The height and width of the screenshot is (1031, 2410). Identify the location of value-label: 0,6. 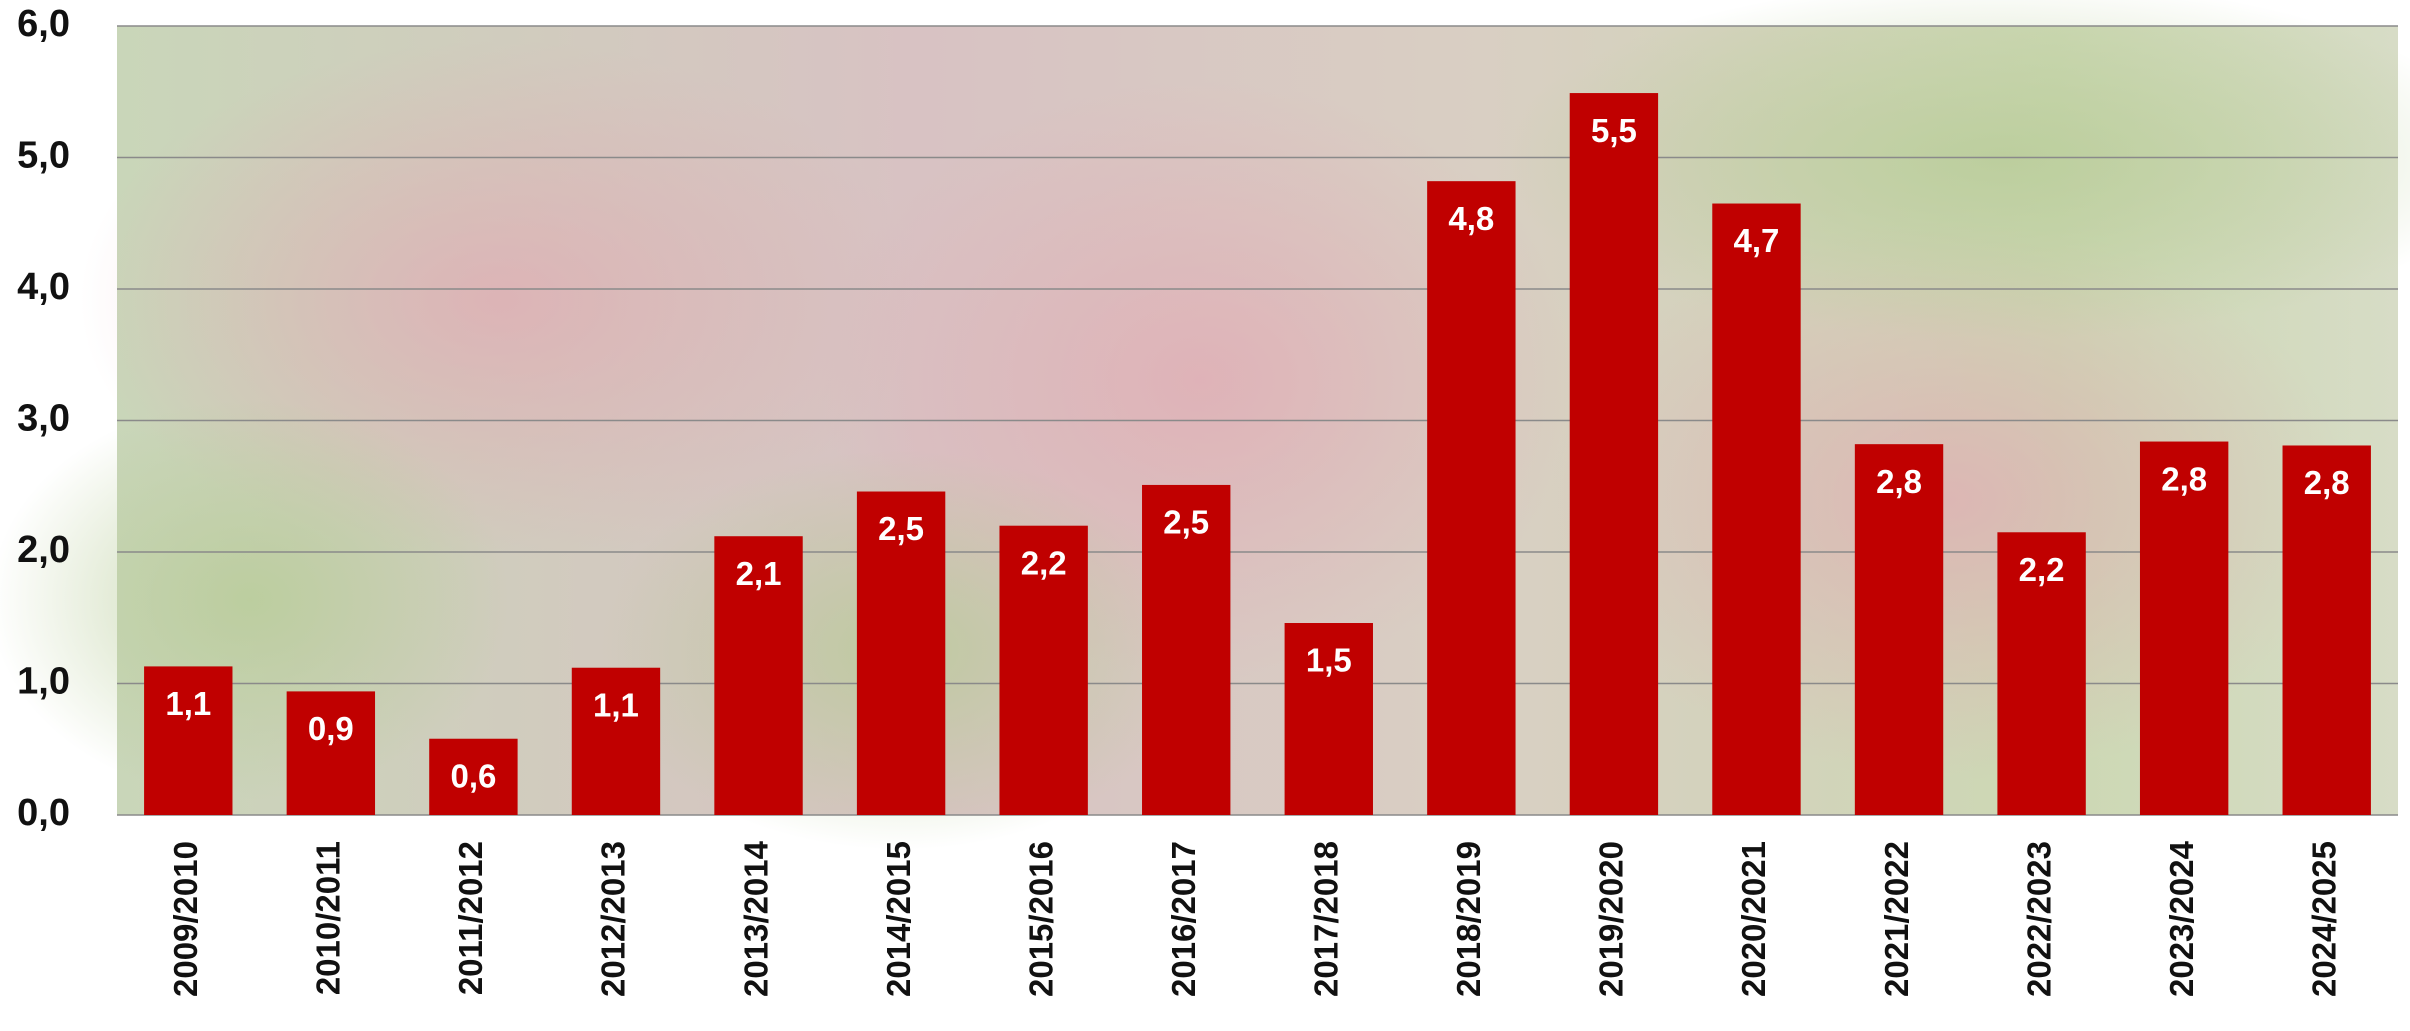
(473, 775).